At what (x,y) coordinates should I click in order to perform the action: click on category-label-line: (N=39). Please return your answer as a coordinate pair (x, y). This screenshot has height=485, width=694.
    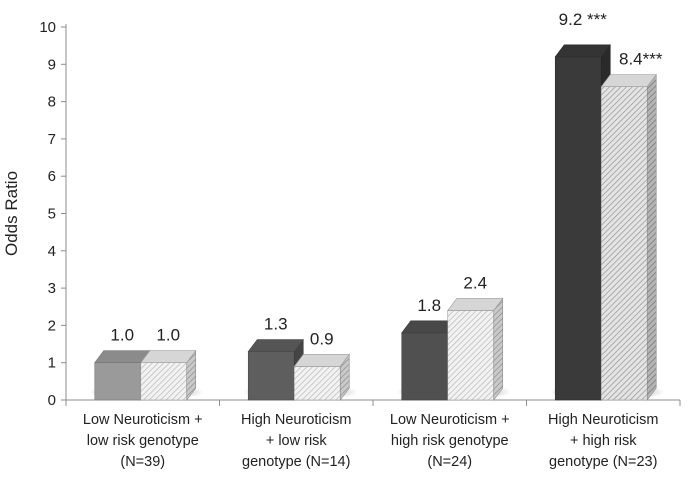
    Looking at the image, I should click on (142, 462).